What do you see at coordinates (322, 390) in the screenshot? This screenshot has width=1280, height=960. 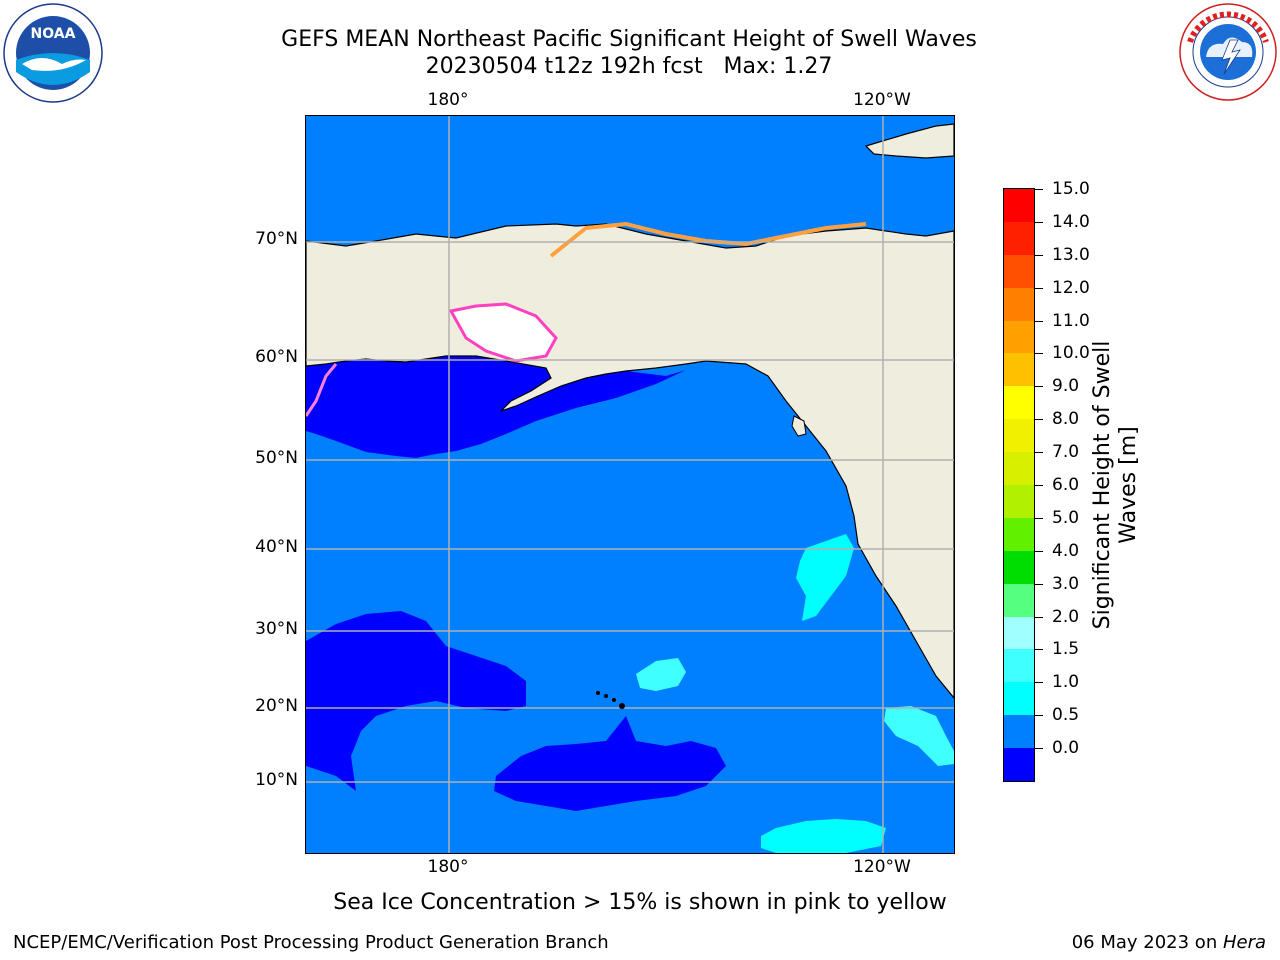 I see `sea-ice-chukchi` at bounding box center [322, 390].